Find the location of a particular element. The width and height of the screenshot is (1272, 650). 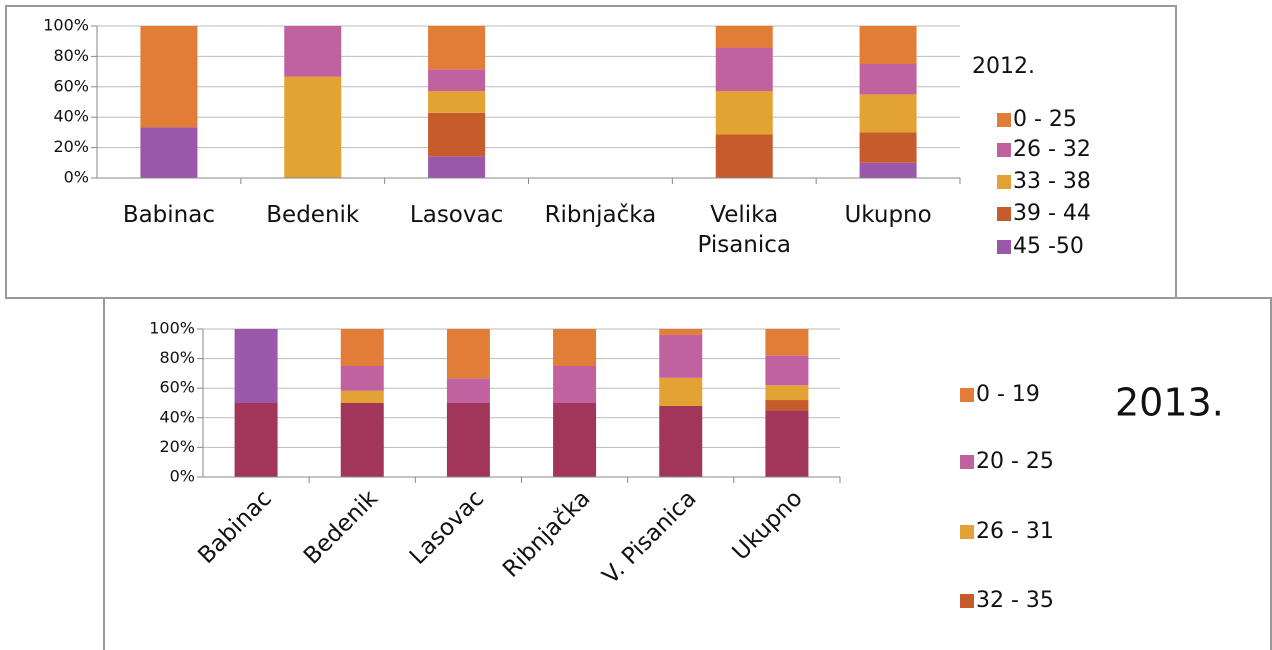

x-tick-label: V. Pisanica is located at coordinates (650, 537).